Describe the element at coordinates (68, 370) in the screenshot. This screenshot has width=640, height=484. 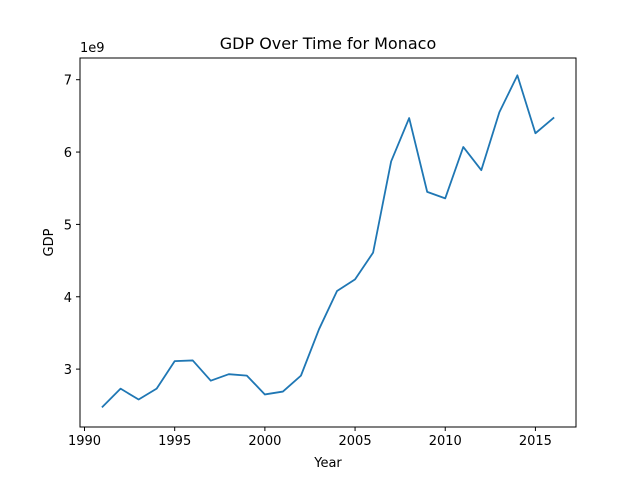
I see `y-tick-label: 3` at that location.